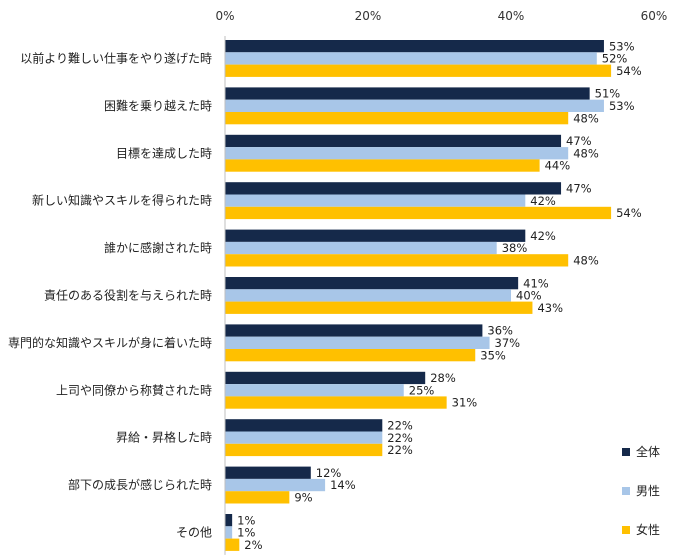 Image resolution: width=682 pixels, height=556 pixels. Describe the element at coordinates (134, 389) in the screenshot. I see `category-label: 上司や同僚から称賛された時` at that location.